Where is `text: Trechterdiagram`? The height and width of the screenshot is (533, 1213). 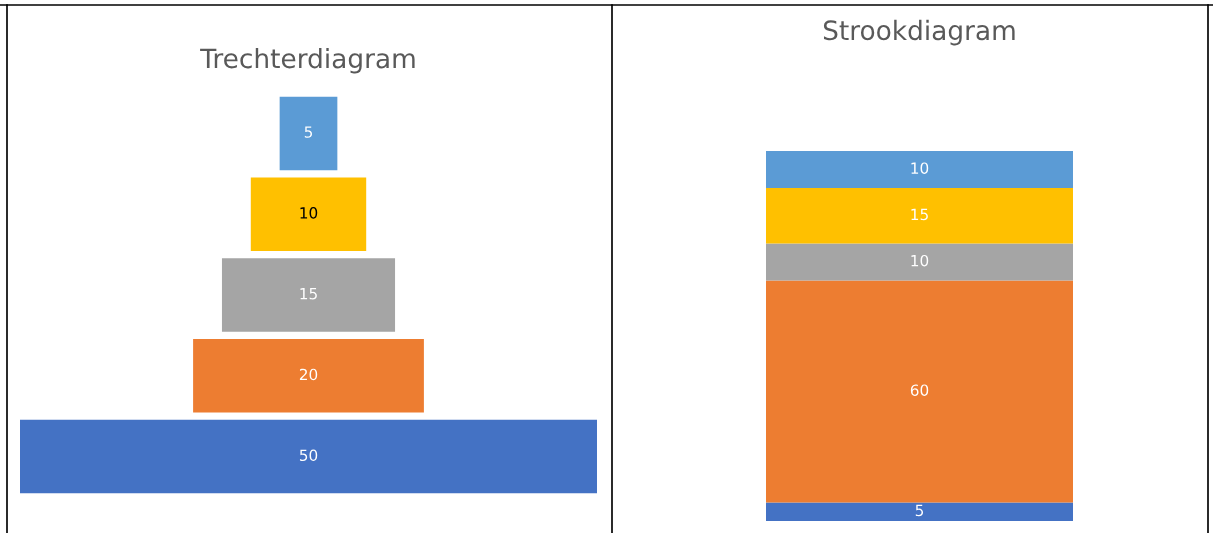 text: Trechterdiagram is located at coordinates (307, 60).